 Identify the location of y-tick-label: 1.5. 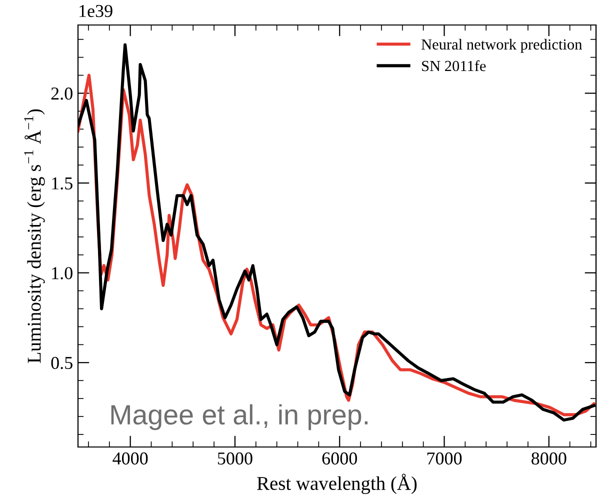
(62, 183).